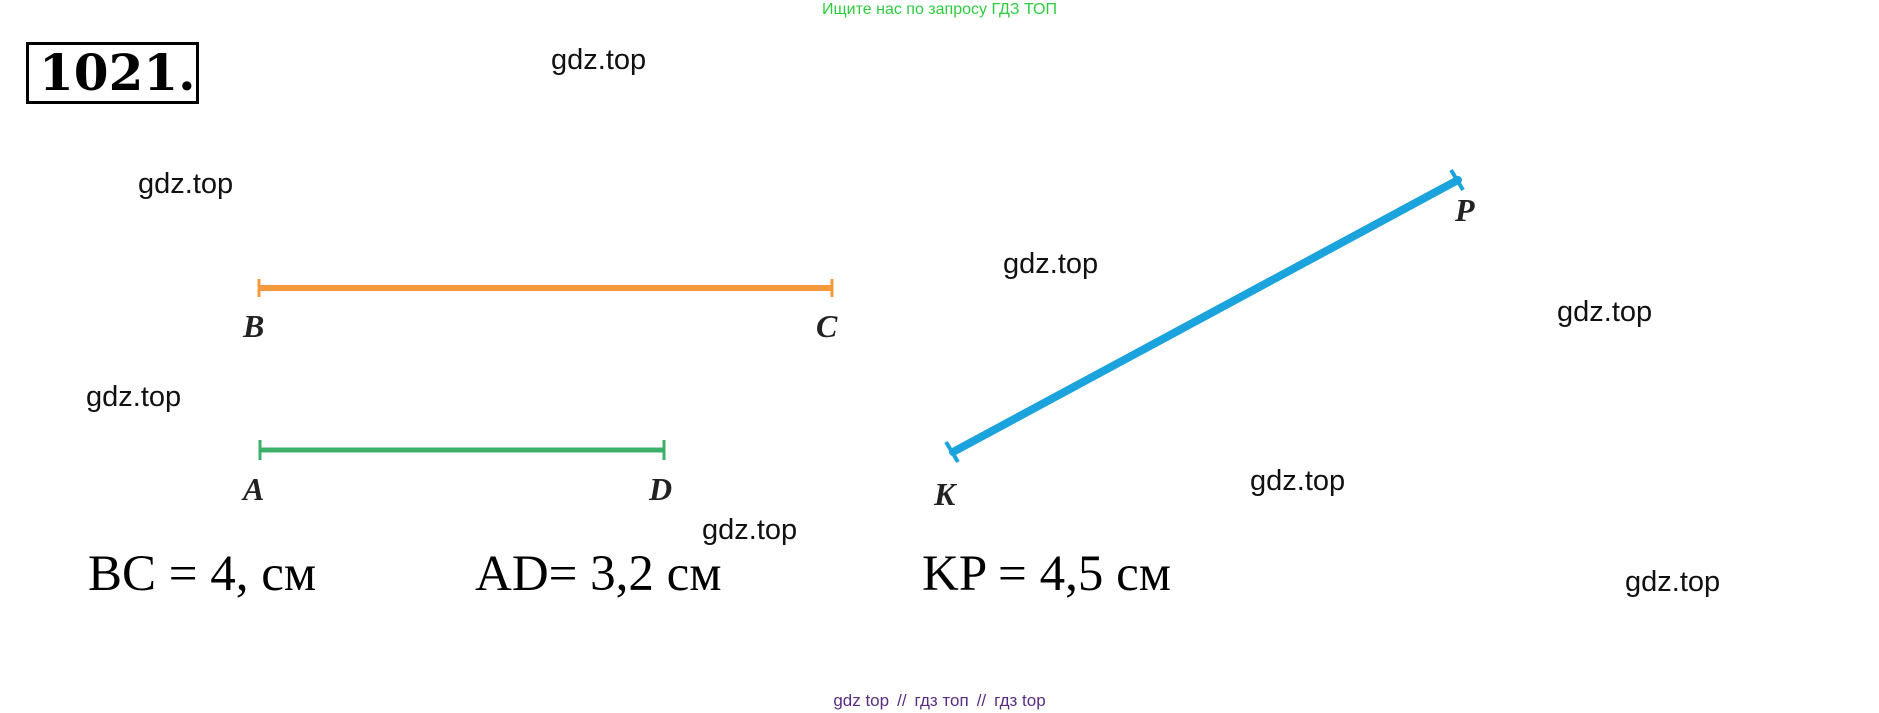 Image resolution: width=1879 pixels, height=713 pixels. What do you see at coordinates (254, 326) in the screenshot?
I see `point-label-b: B` at bounding box center [254, 326].